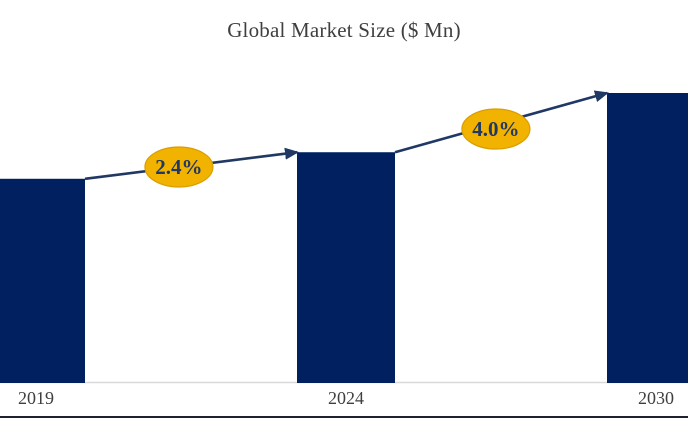  What do you see at coordinates (656, 398) in the screenshot?
I see `x-tick-label: 2030` at bounding box center [656, 398].